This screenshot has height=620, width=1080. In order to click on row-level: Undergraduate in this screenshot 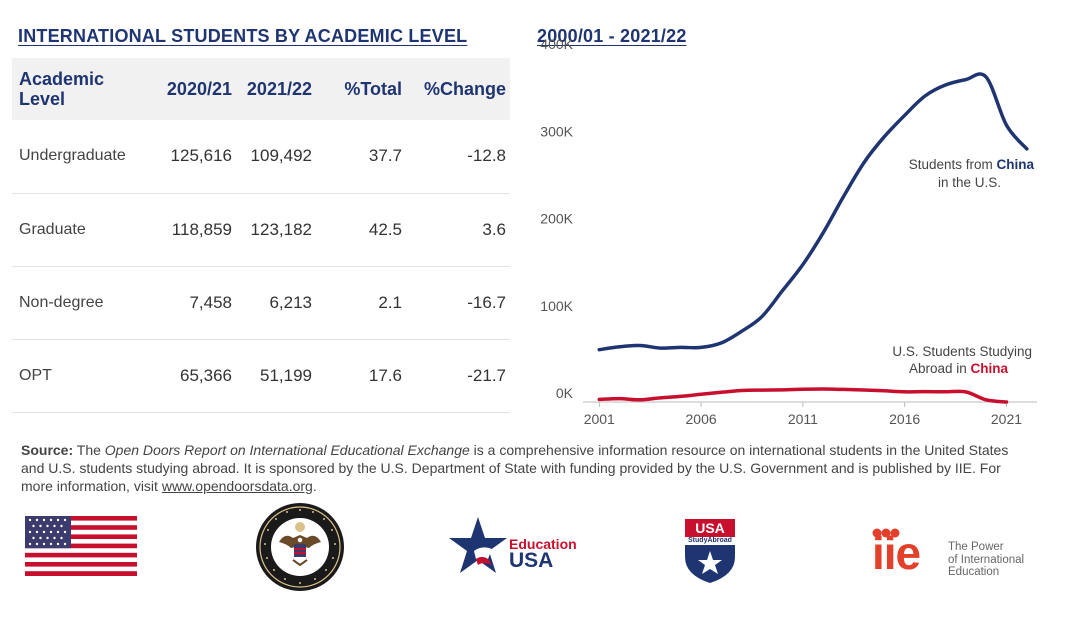, I will do `click(72, 156)`.